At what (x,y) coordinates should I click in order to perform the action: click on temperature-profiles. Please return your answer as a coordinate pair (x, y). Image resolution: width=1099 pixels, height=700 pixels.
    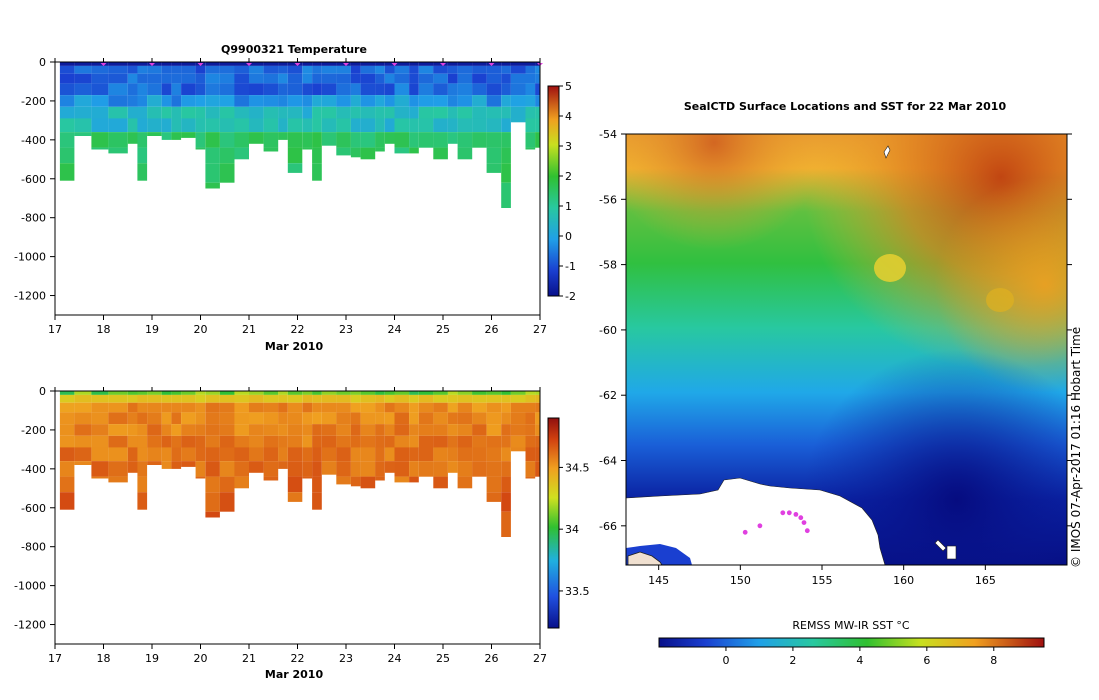
    Looking at the image, I should click on (299, 135).